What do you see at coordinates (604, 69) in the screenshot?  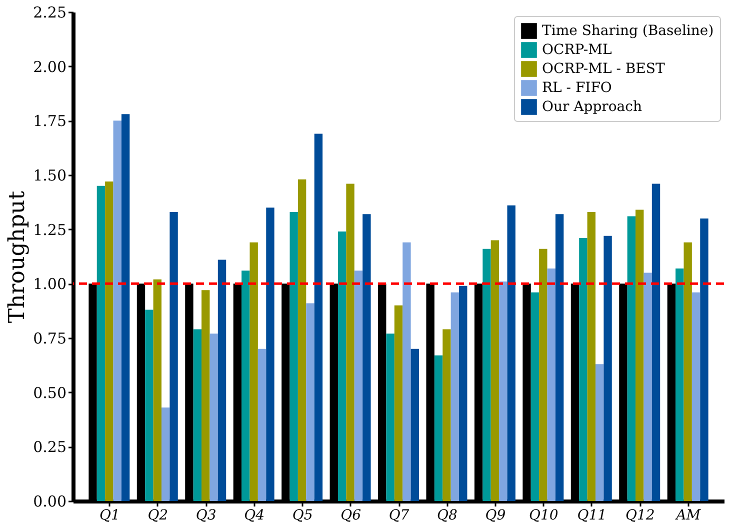 I see `legend-label: OCRP-ML - BEST` at bounding box center [604, 69].